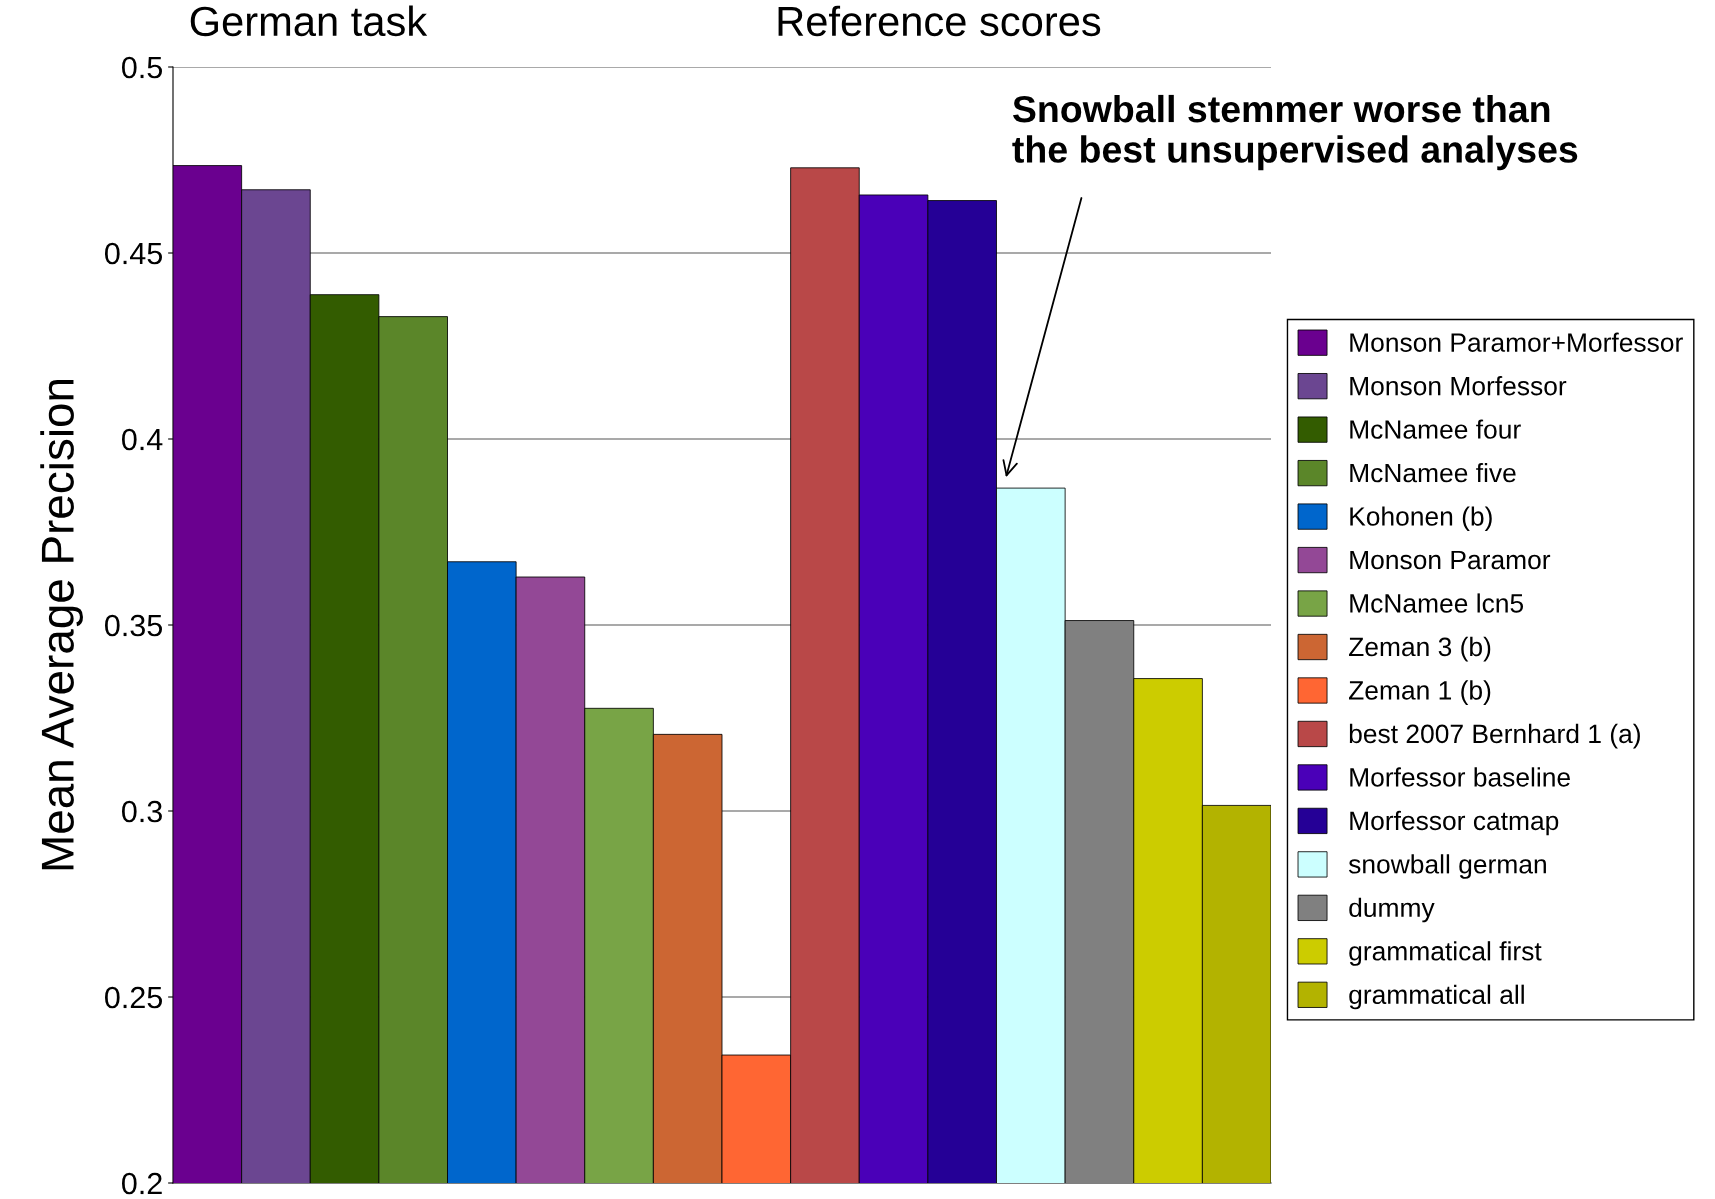 Image resolution: width=1715 pixels, height=1199 pixels. Describe the element at coordinates (142, 811) in the screenshot. I see `y-tick-label: 0.3` at that location.